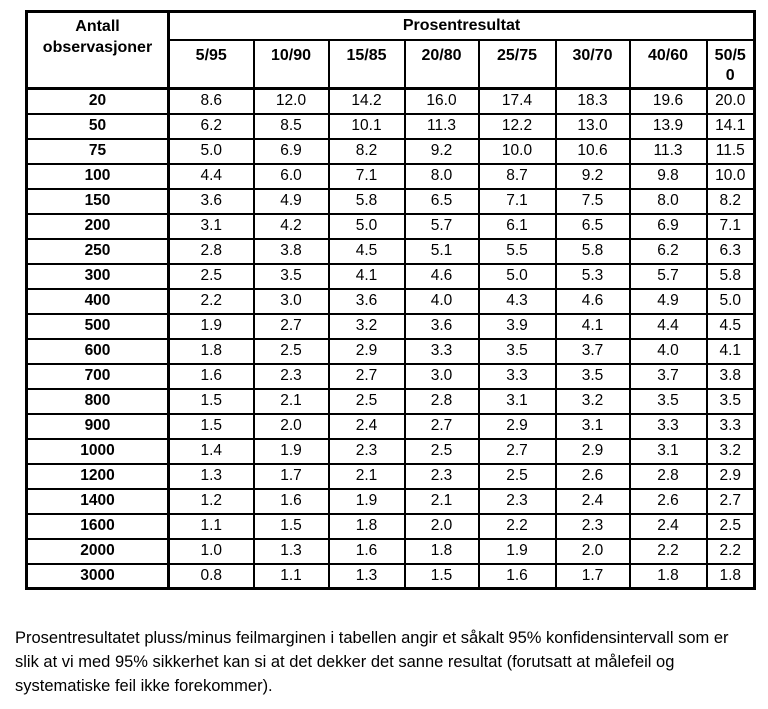 This screenshot has height=709, width=768. What do you see at coordinates (517, 351) in the screenshot?
I see `value-cell: 3.5` at bounding box center [517, 351].